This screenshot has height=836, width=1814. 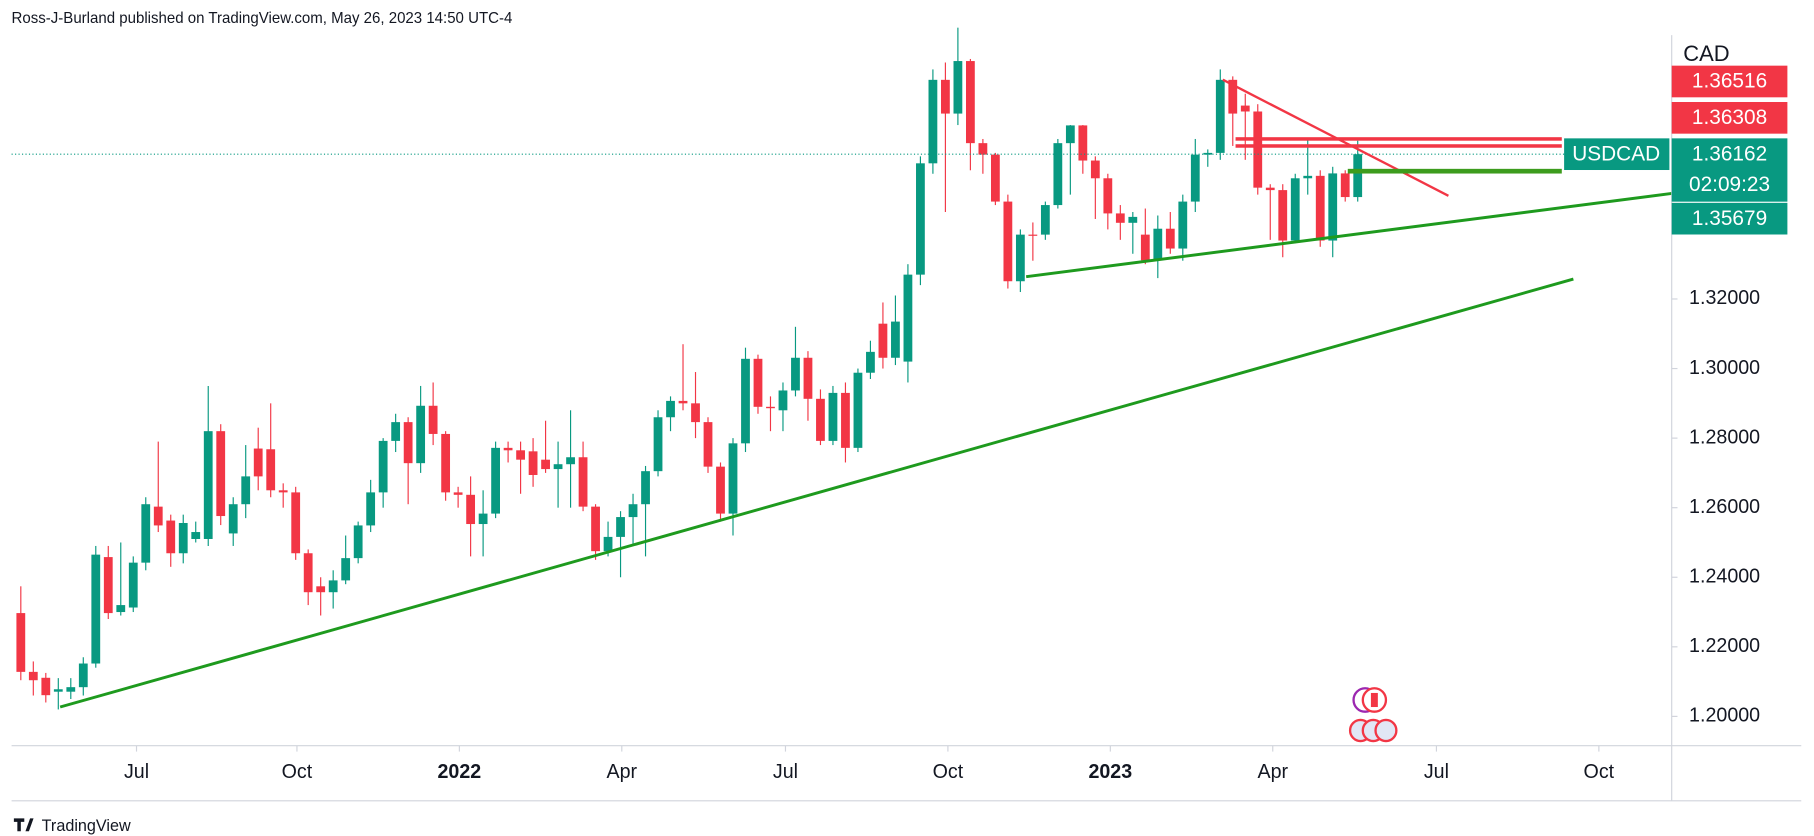 What do you see at coordinates (1706, 53) in the screenshot?
I see `currency: CAD` at bounding box center [1706, 53].